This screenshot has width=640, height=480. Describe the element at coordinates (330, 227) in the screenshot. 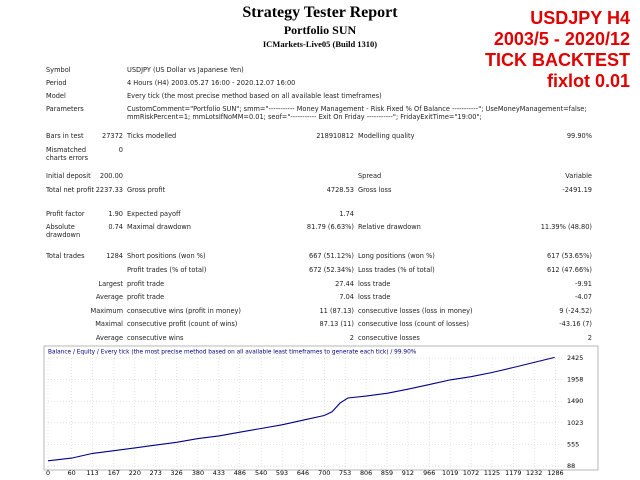

I see `cell: 81.79 (6.63%)` at that location.